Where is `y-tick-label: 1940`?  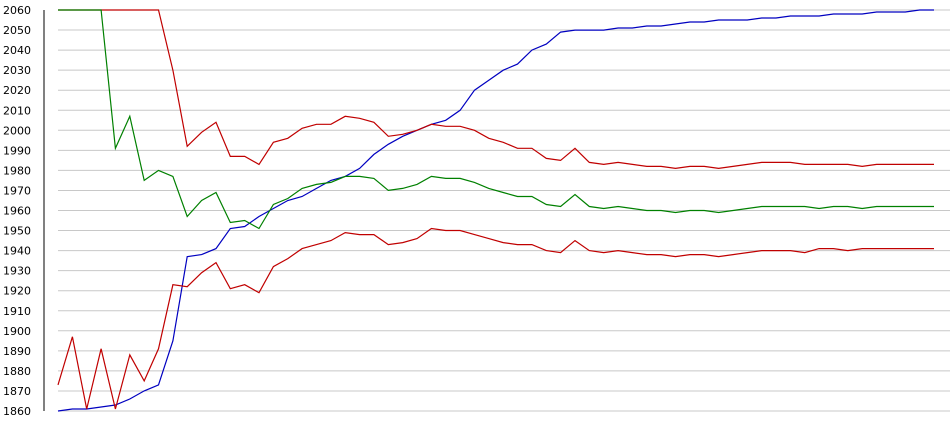
y-tick-label: 1940 is located at coordinates (17, 251).